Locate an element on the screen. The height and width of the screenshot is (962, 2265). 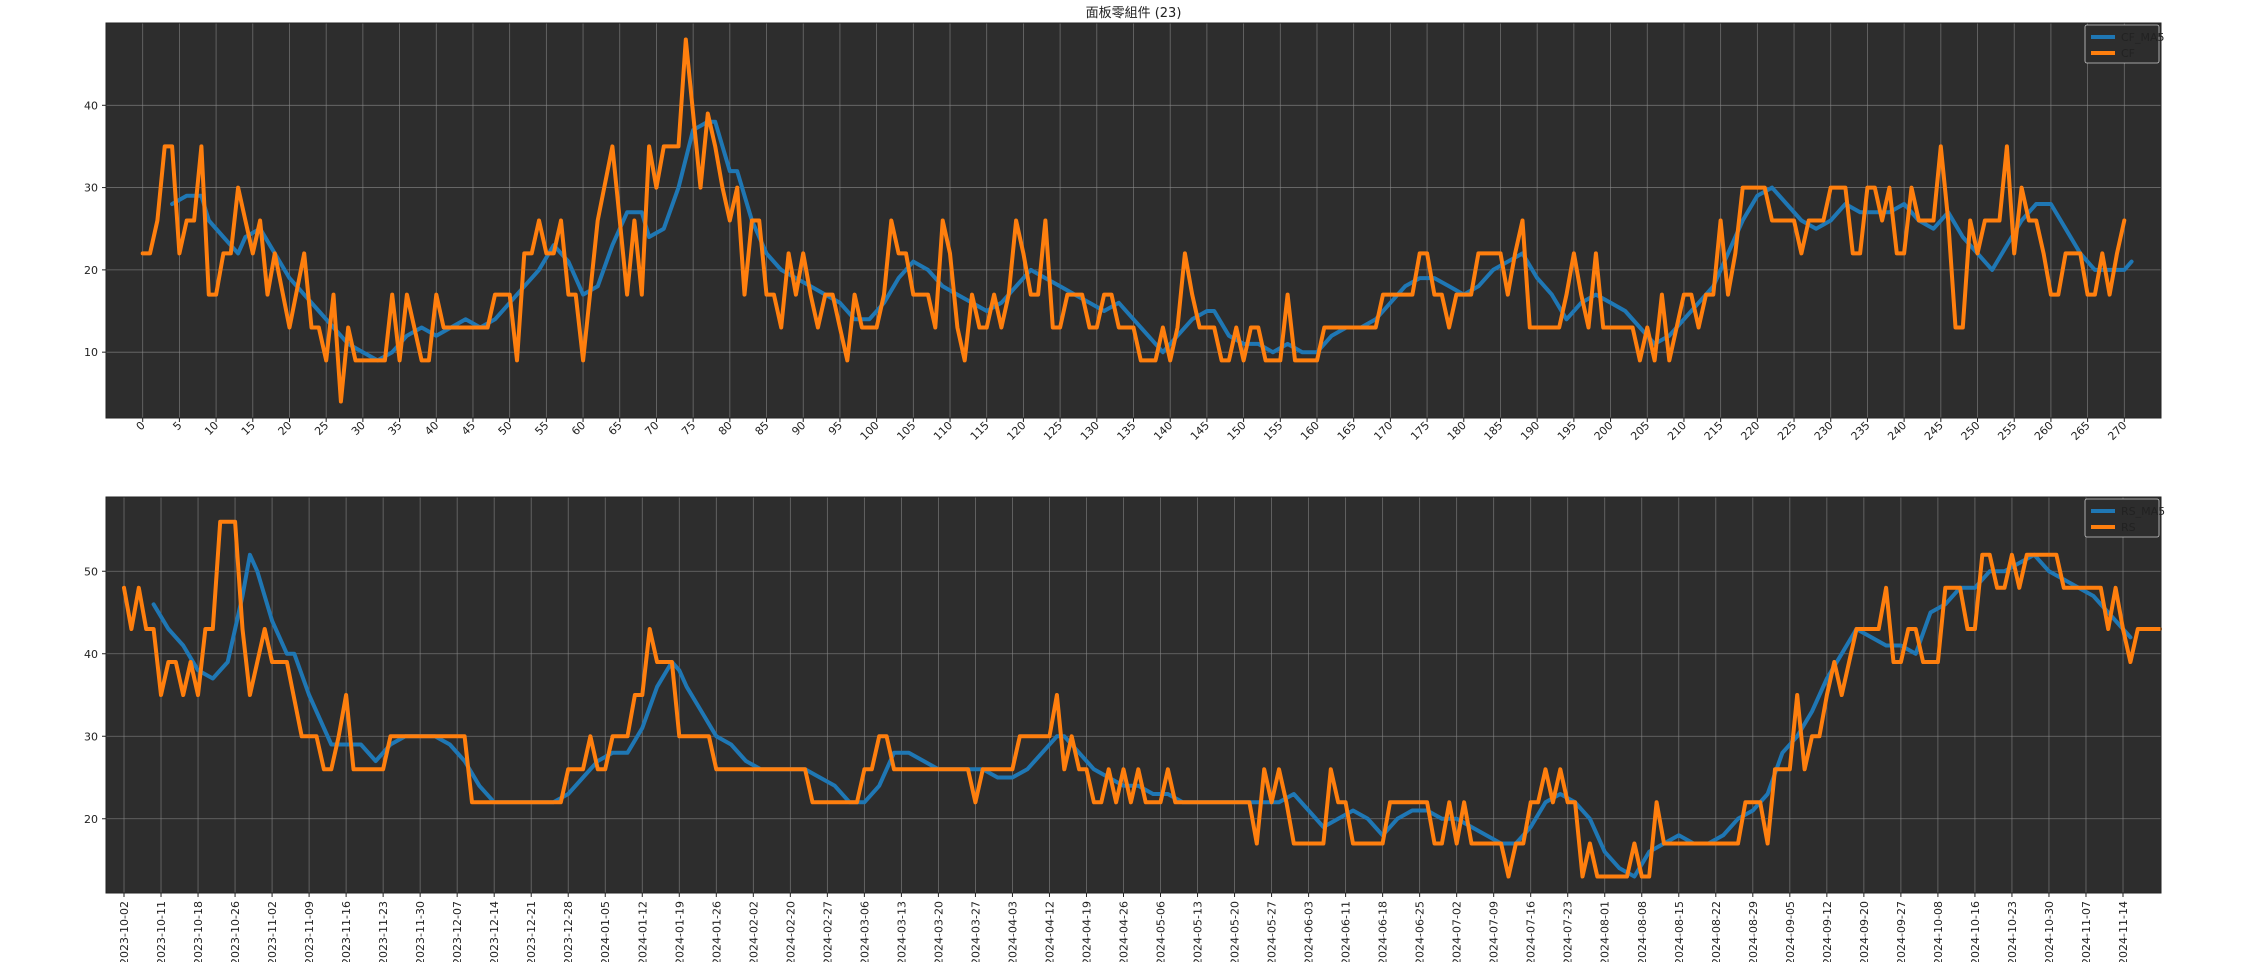
x-tick-label: 2024-11-14 is located at coordinates (2123, 931).